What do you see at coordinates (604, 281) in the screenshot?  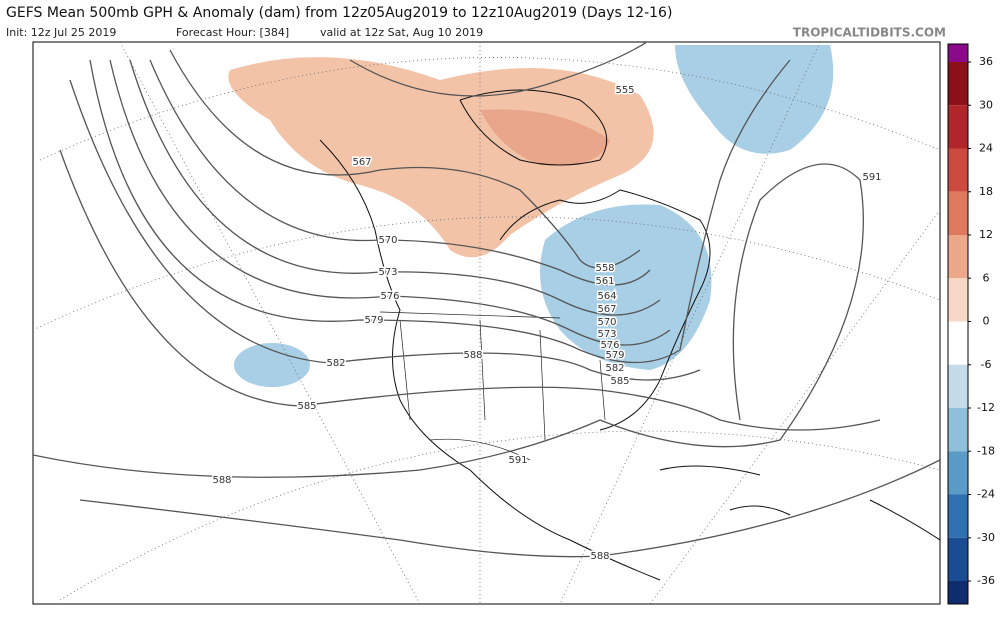 I see `contour-label: 561` at bounding box center [604, 281].